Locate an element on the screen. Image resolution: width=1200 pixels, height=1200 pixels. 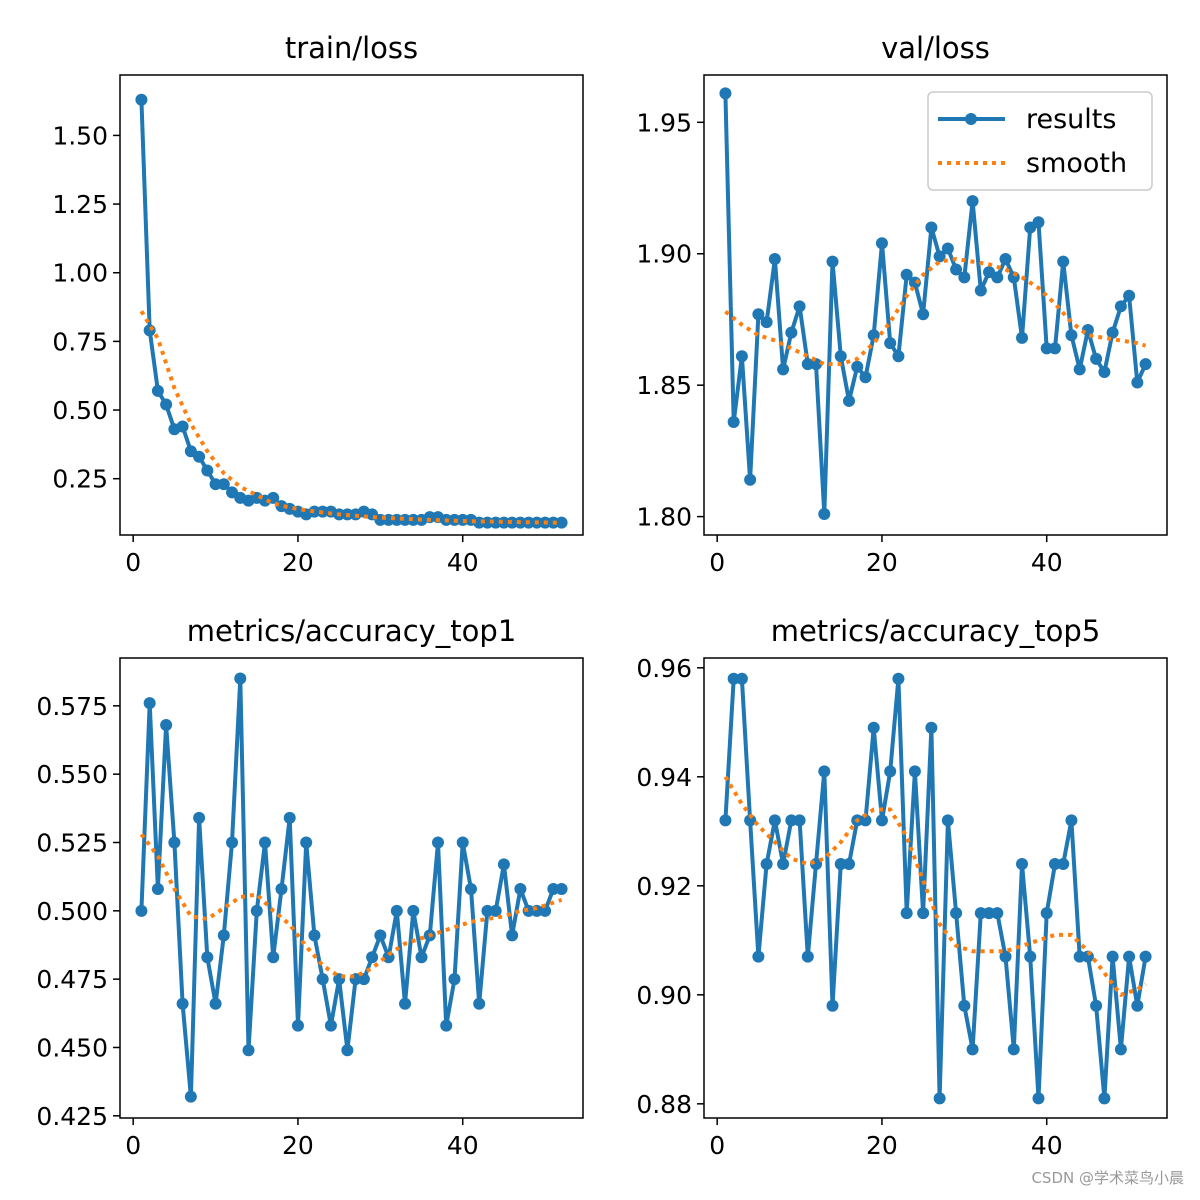
y-tick-label: 0.425 is located at coordinates (72, 1116).